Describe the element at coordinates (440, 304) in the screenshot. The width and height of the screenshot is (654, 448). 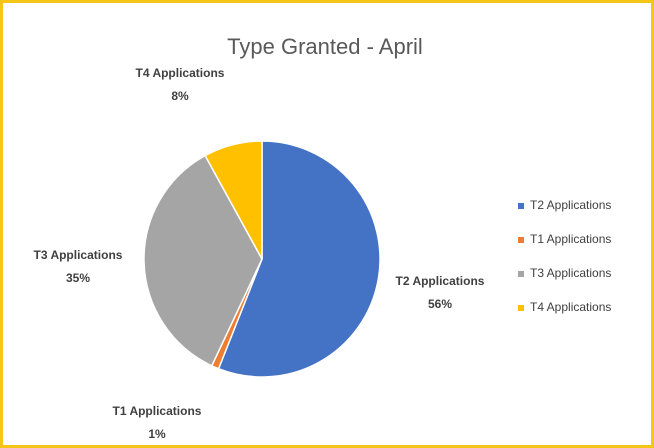
I see `slice-label-value: 56%` at that location.